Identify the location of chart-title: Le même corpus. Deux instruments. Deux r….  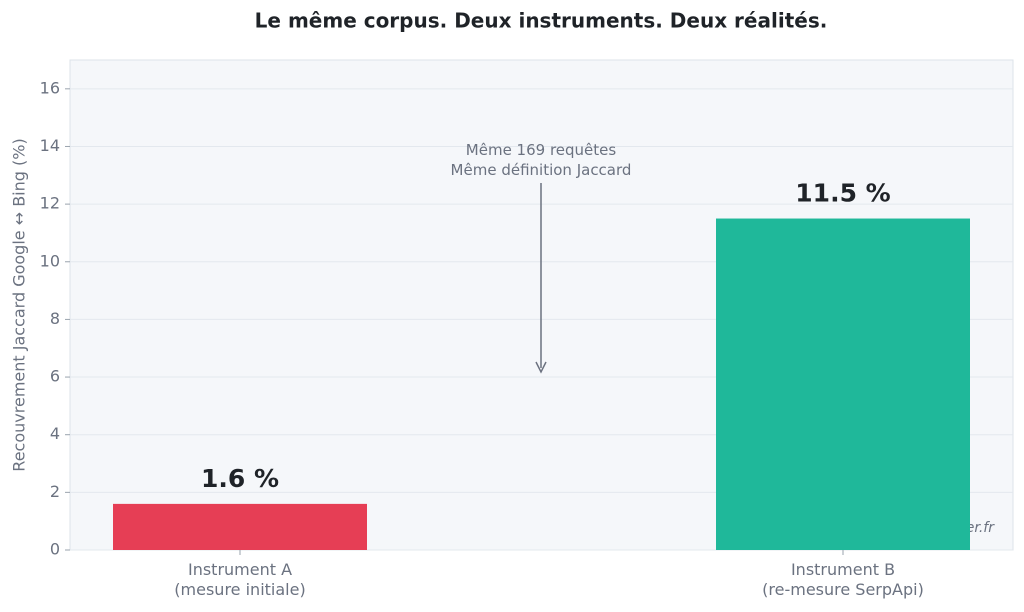
(541, 21).